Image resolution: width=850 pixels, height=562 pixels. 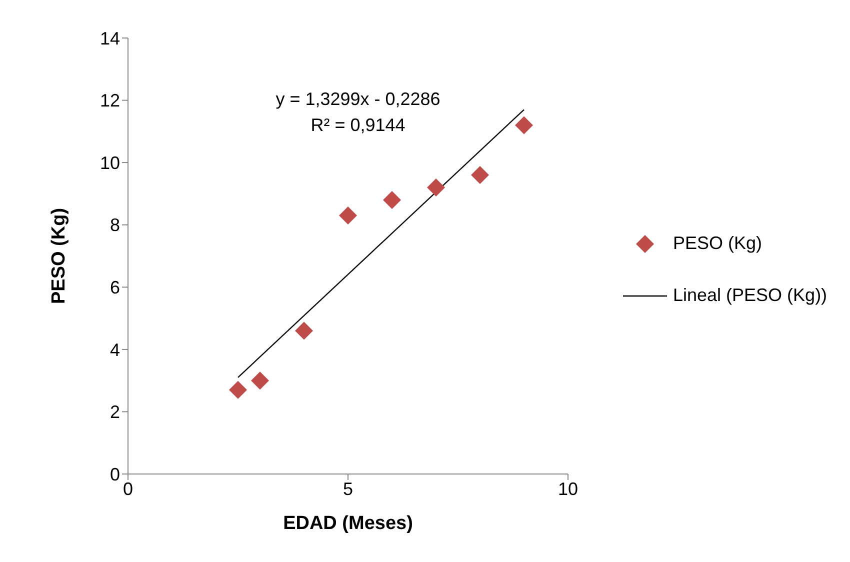 What do you see at coordinates (358, 125) in the screenshot?
I see `annotation: R² = 0,9144` at bounding box center [358, 125].